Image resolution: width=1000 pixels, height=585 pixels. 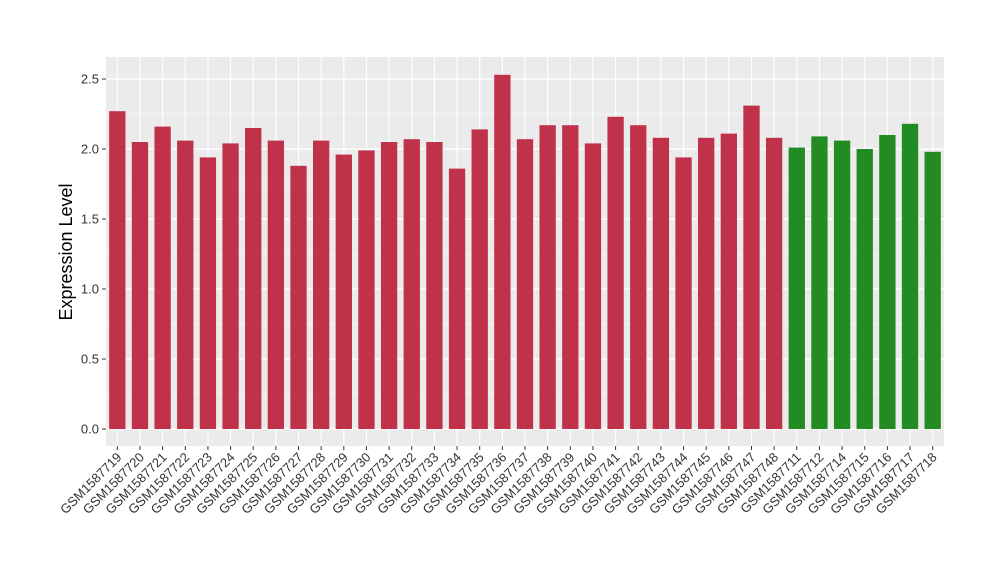 I want to click on y-tick-label: 1.5, so click(x=90, y=219).